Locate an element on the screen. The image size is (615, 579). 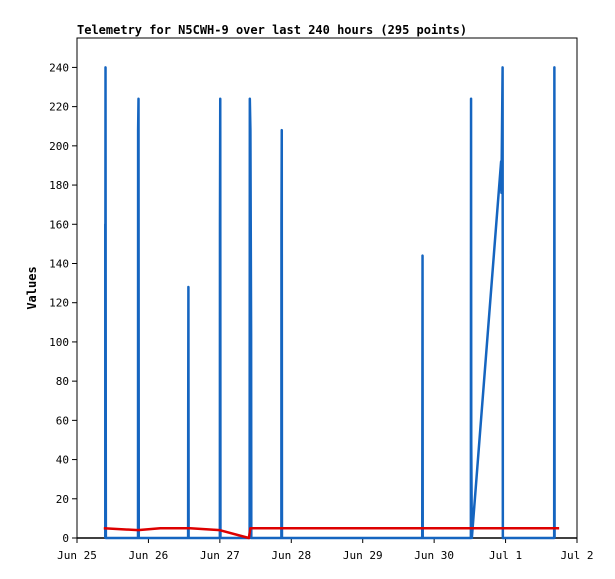
y-tick-label: 60 is located at coordinates (62, 420).